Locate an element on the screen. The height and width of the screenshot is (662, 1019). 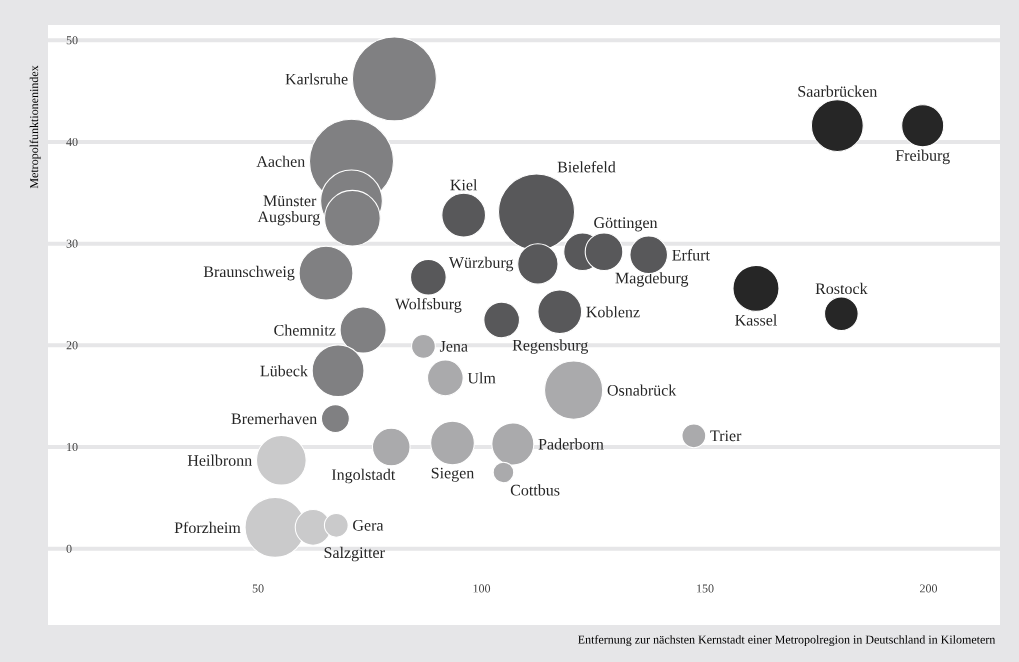
x-tick-label: 200 is located at coordinates (929, 588).